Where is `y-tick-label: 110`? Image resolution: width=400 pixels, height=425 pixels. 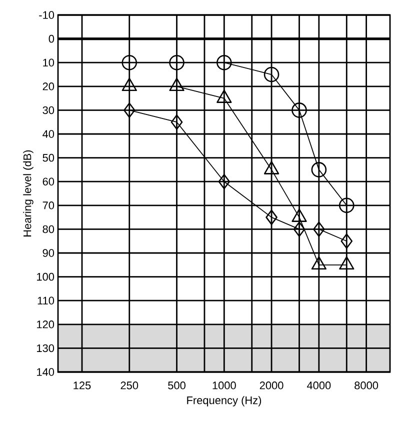 y-tick-label: 110 is located at coordinates (46, 300).